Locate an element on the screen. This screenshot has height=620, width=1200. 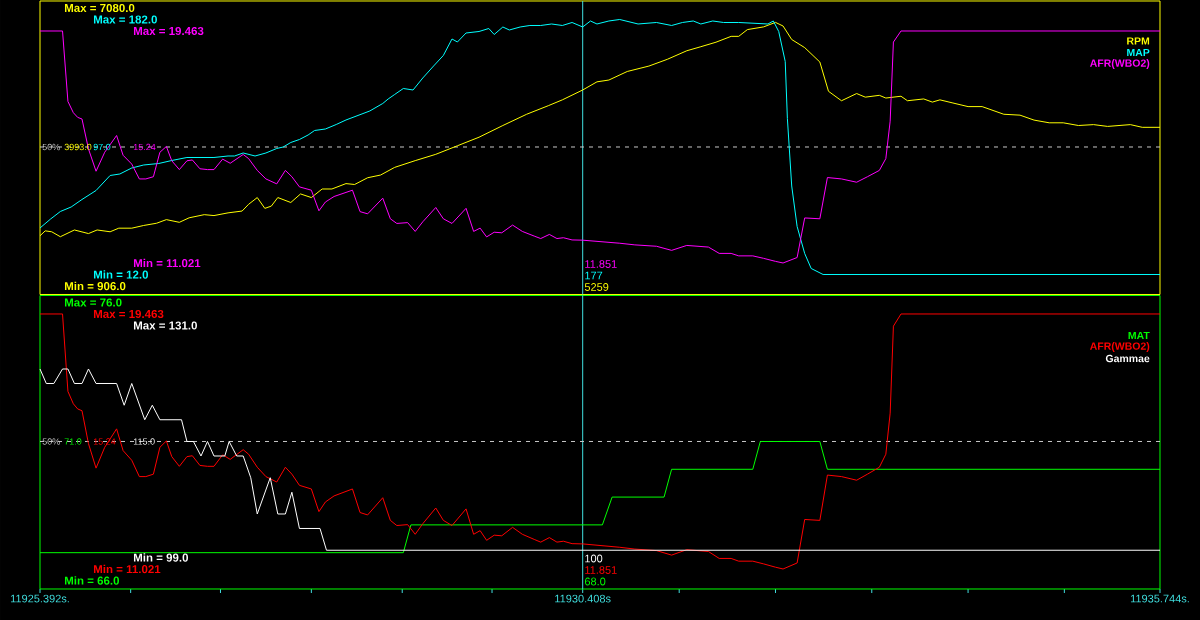
y2-tick-label: Max = 182.0 is located at coordinates (125, 19).